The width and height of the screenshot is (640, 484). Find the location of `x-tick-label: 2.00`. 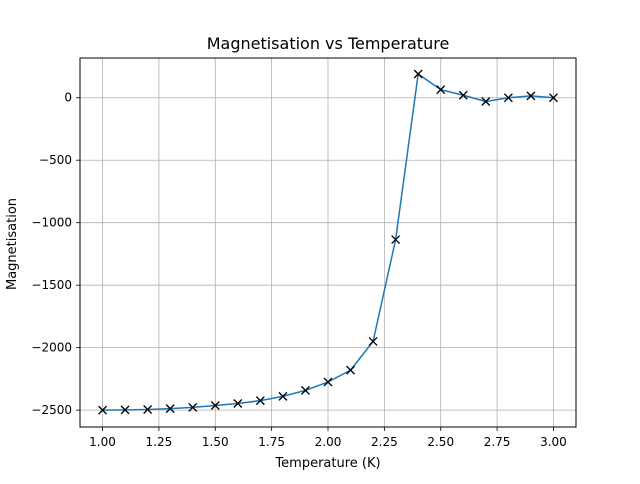

x-tick-label: 2.00 is located at coordinates (328, 442).